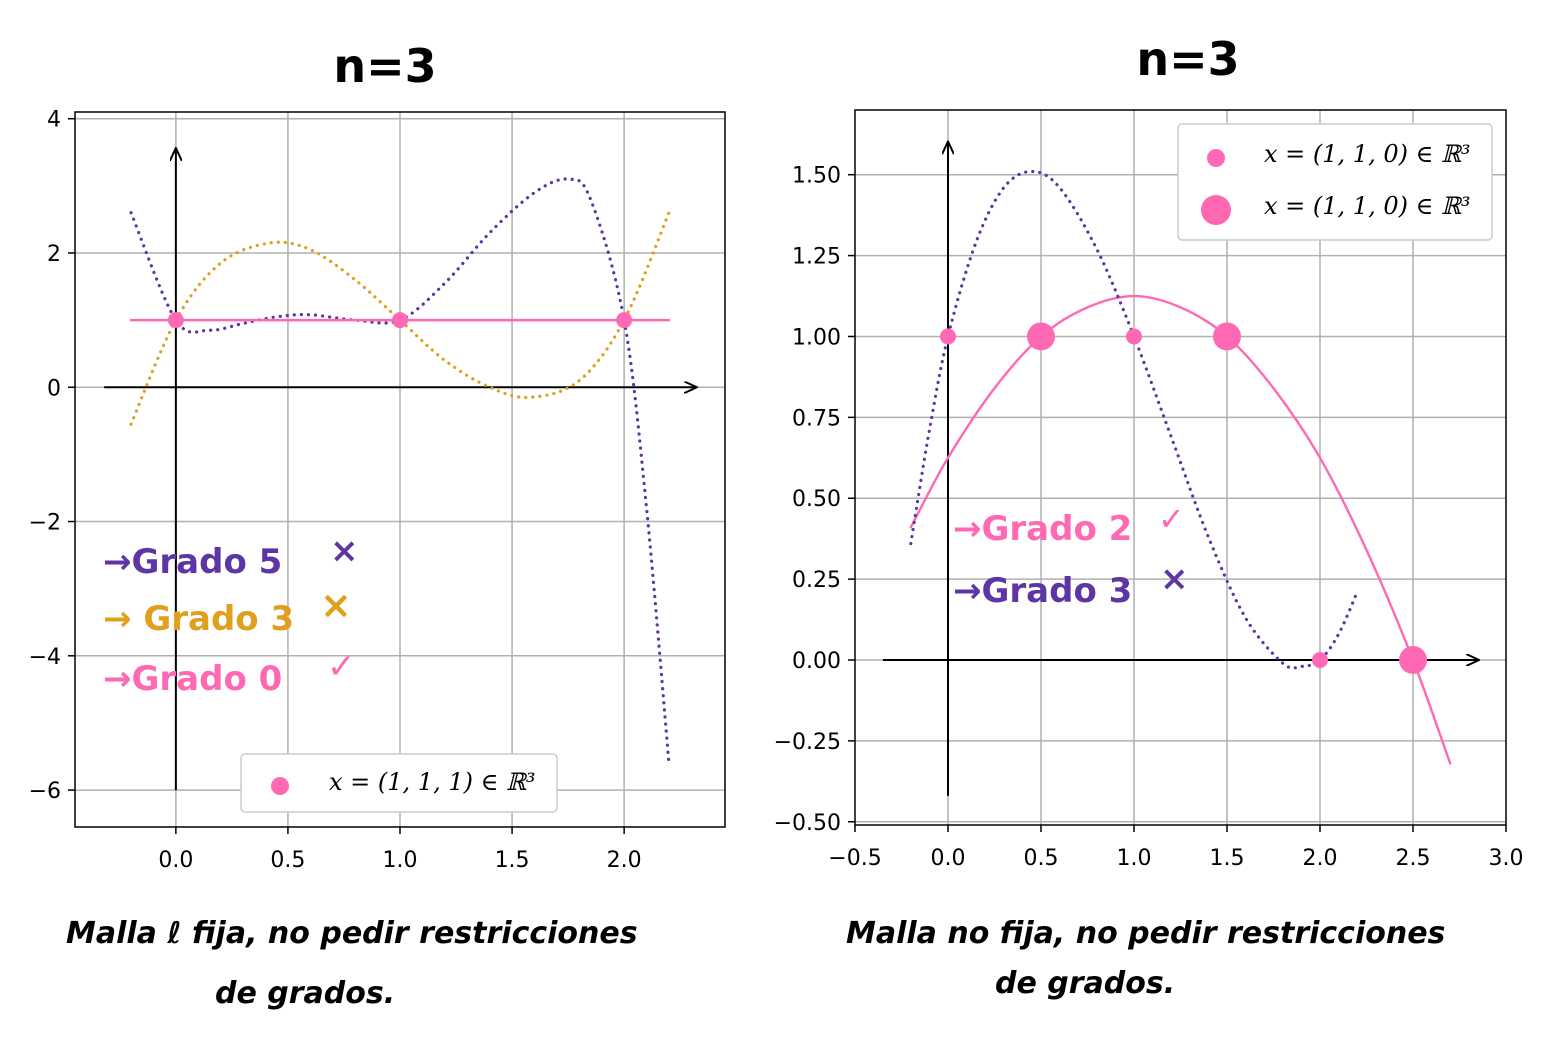 This screenshot has width=1555, height=1057. Describe the element at coordinates (816, 418) in the screenshot. I see `y-tick-label: 0.75` at that location.